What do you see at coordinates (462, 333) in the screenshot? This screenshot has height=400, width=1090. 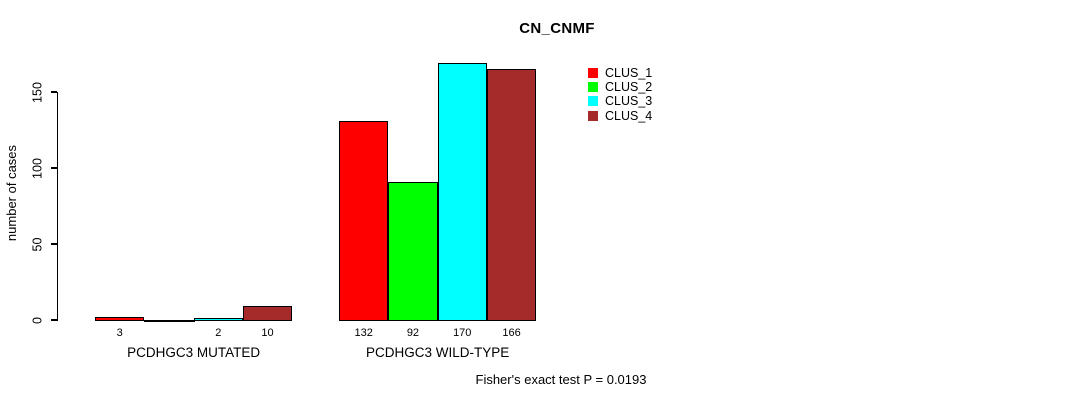 I see `bar-value-label: 170` at bounding box center [462, 333].